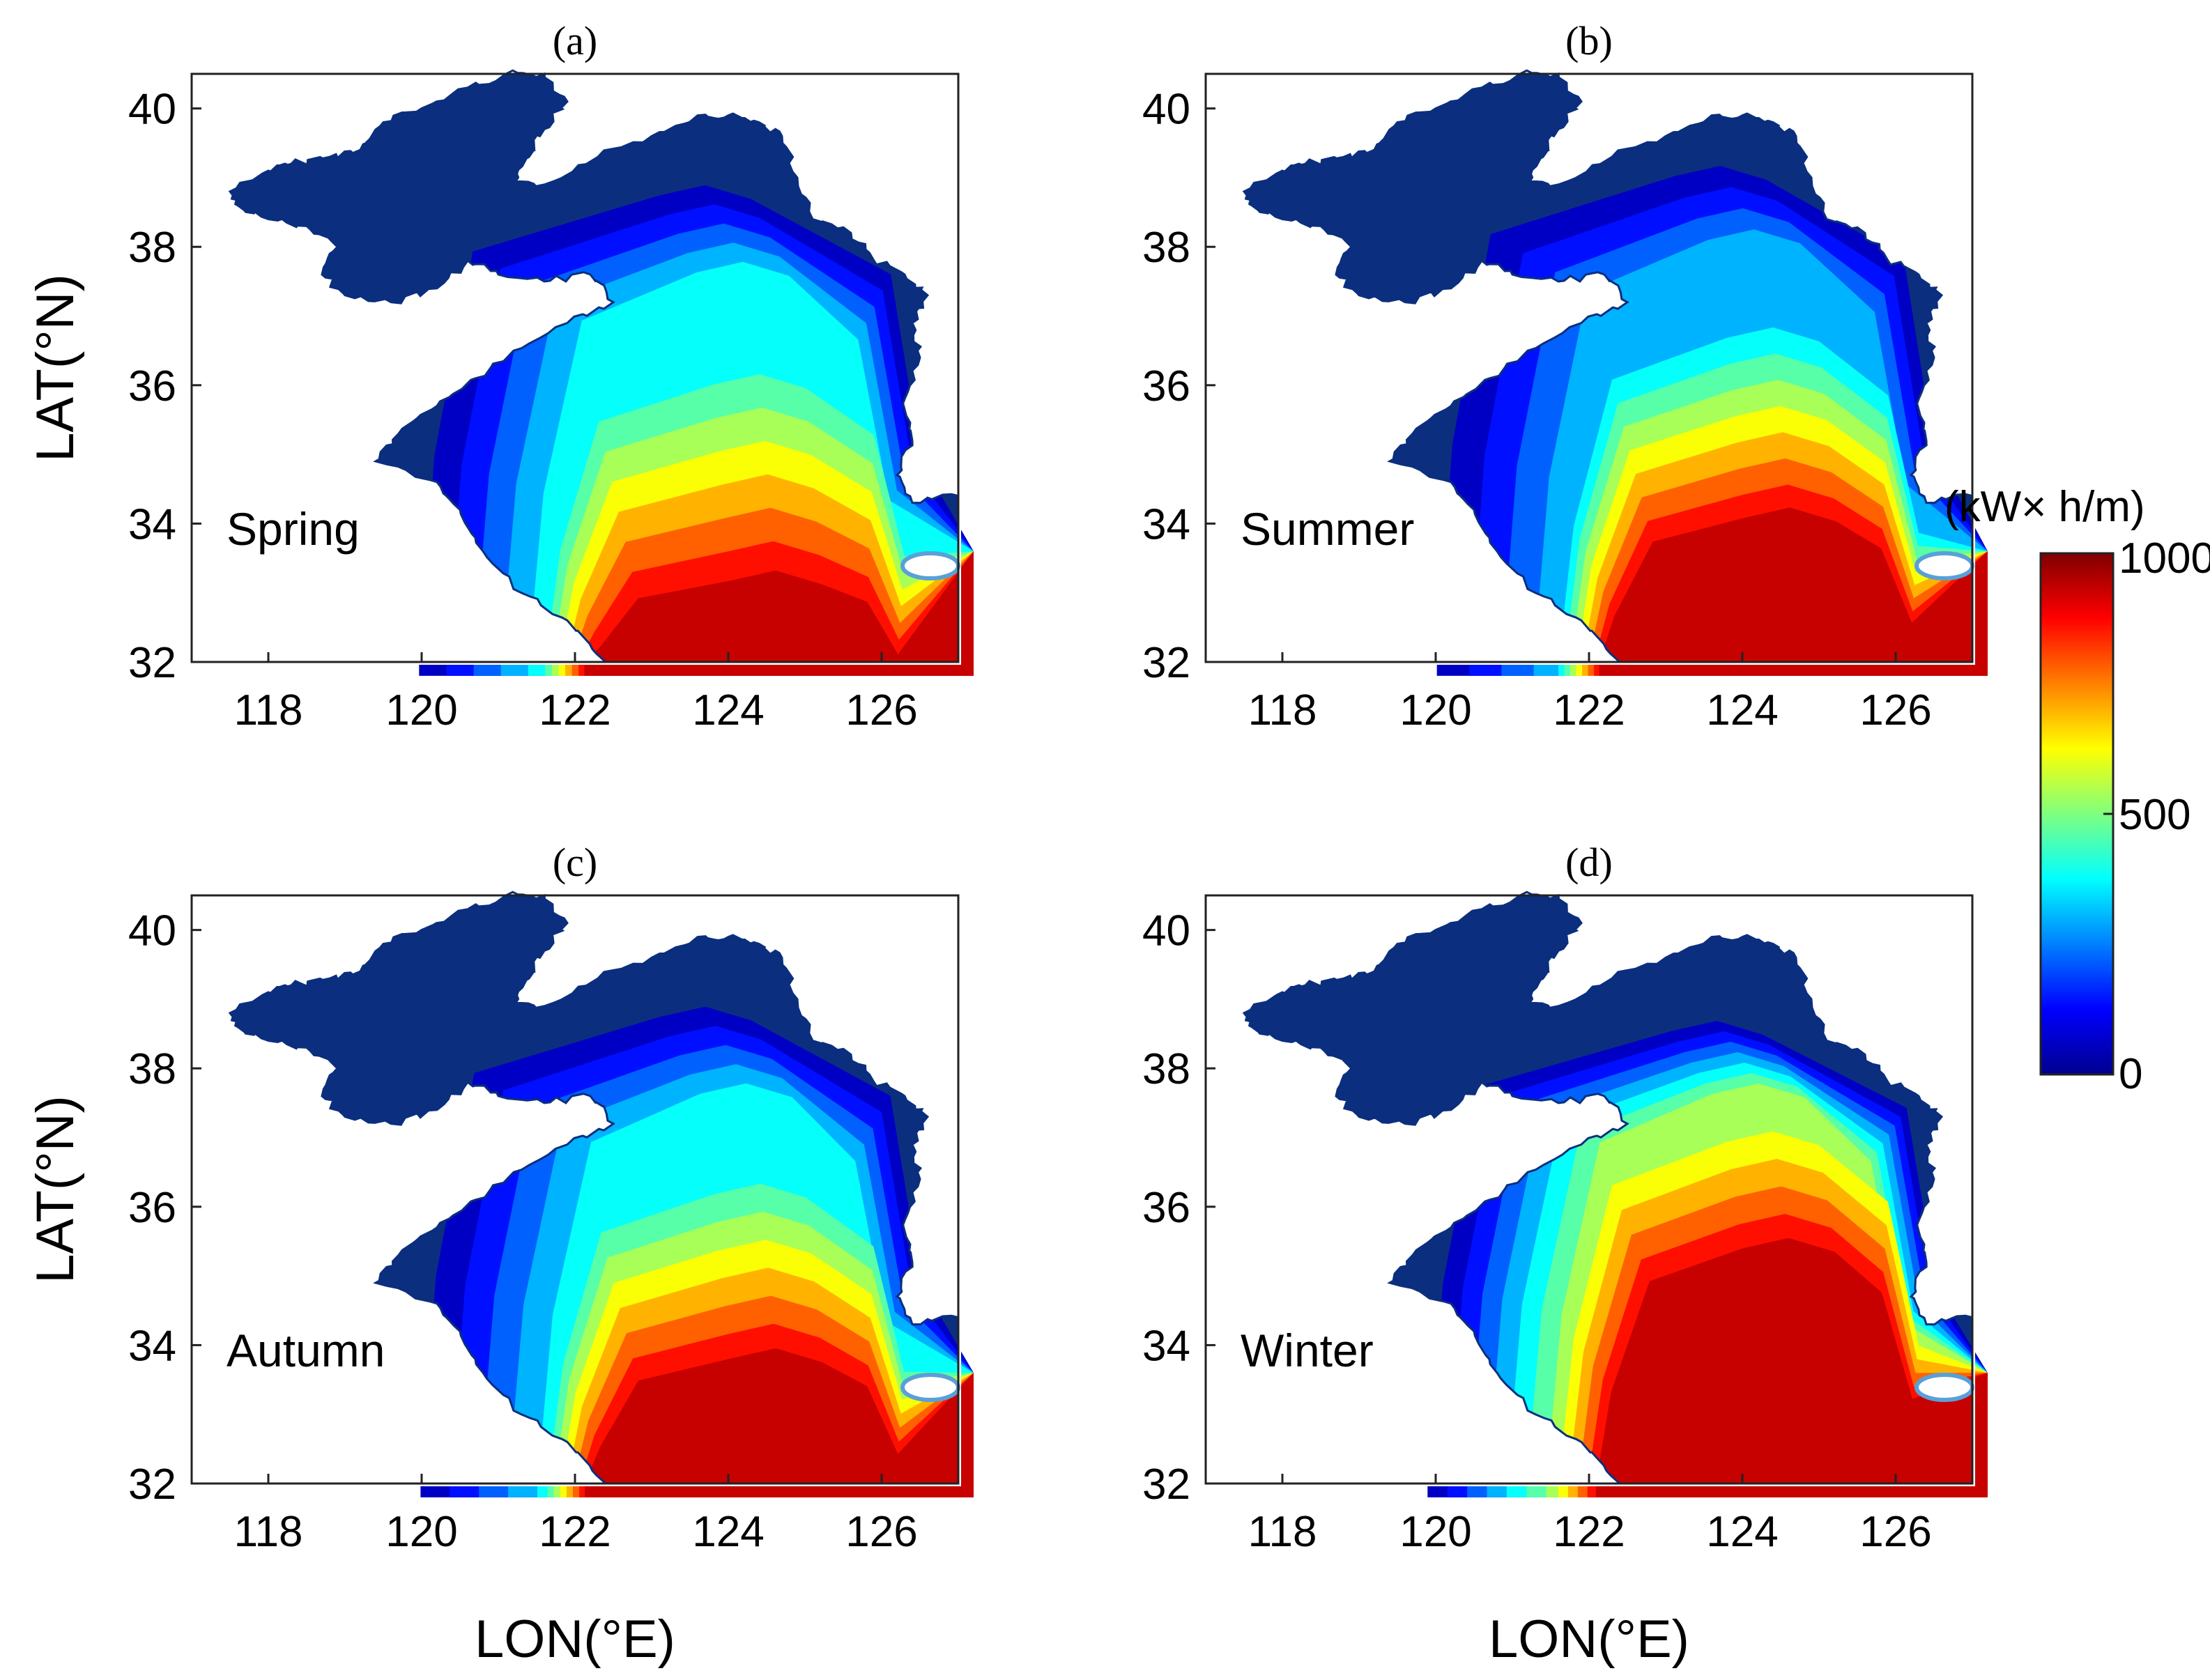  Describe the element at coordinates (575, 40) in the screenshot. I see `panel-letter: (a)` at that location.